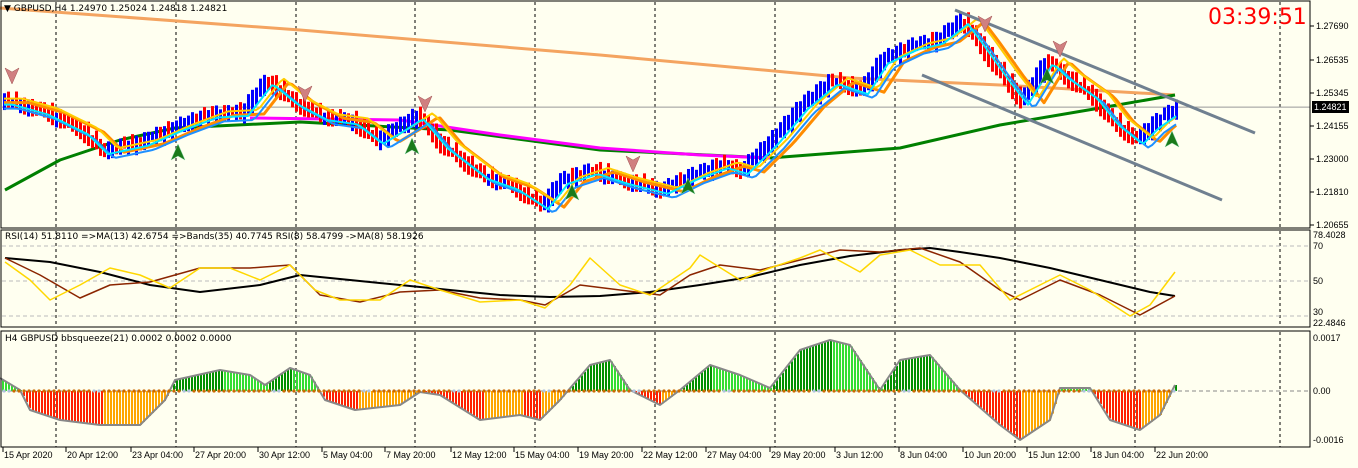 Image resolution: width=1358 pixels, height=468 pixels. Describe the element at coordinates (148, 9) in the screenshot. I see `ohlc-values: 1.24970 1.25024 1.24818 1.24821` at that location.